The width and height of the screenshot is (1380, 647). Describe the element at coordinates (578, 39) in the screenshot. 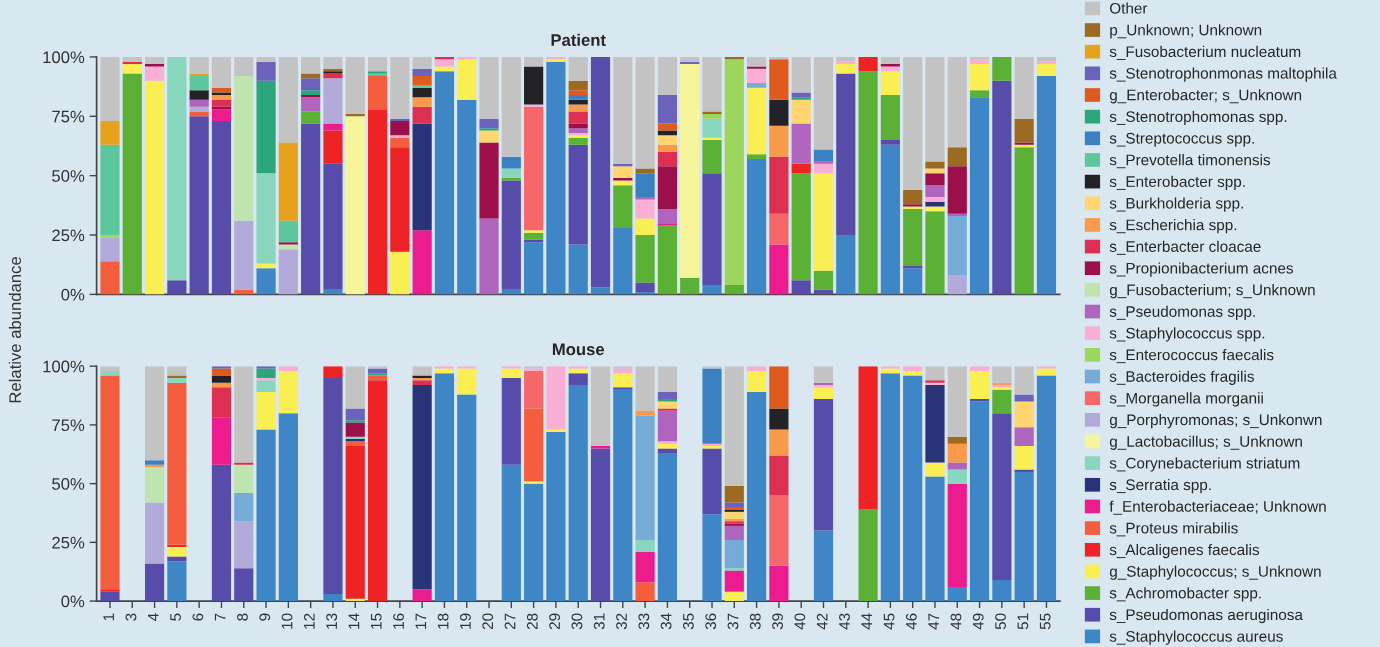

I see `chart-title: Patient` at that location.